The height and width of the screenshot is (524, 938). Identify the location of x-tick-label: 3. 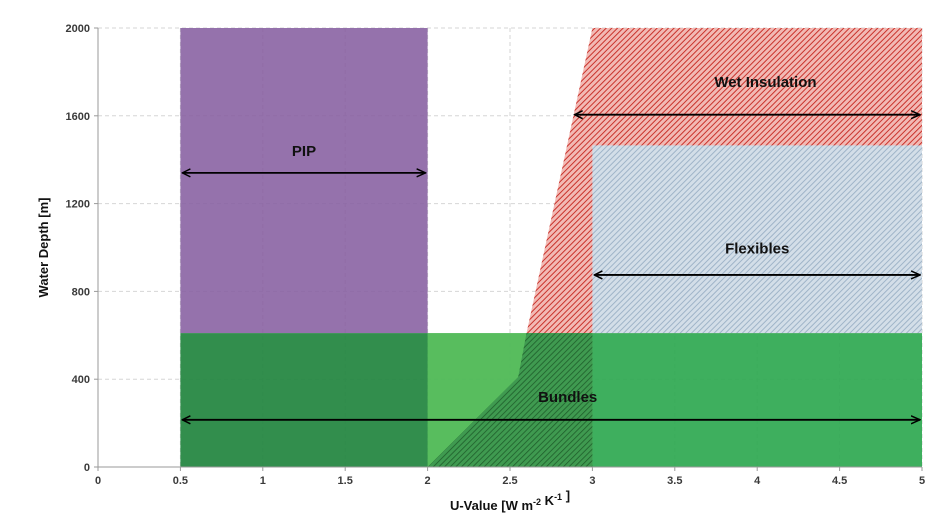
(592, 481).